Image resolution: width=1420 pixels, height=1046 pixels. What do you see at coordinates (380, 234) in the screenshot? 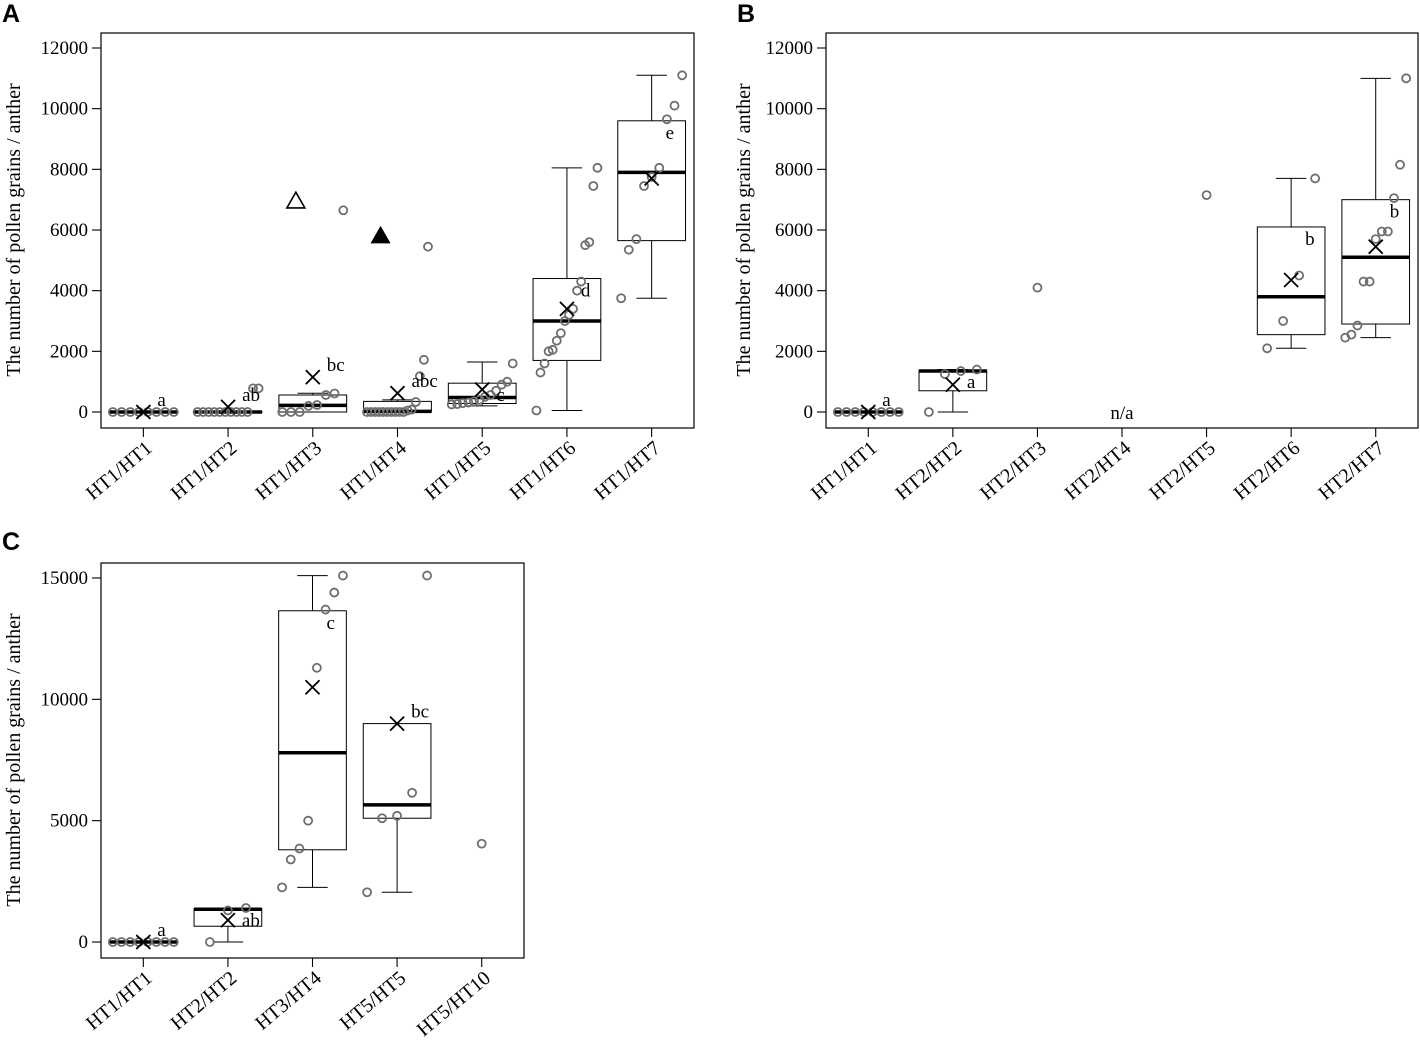
I see `triangle-filled-marker` at bounding box center [380, 234].